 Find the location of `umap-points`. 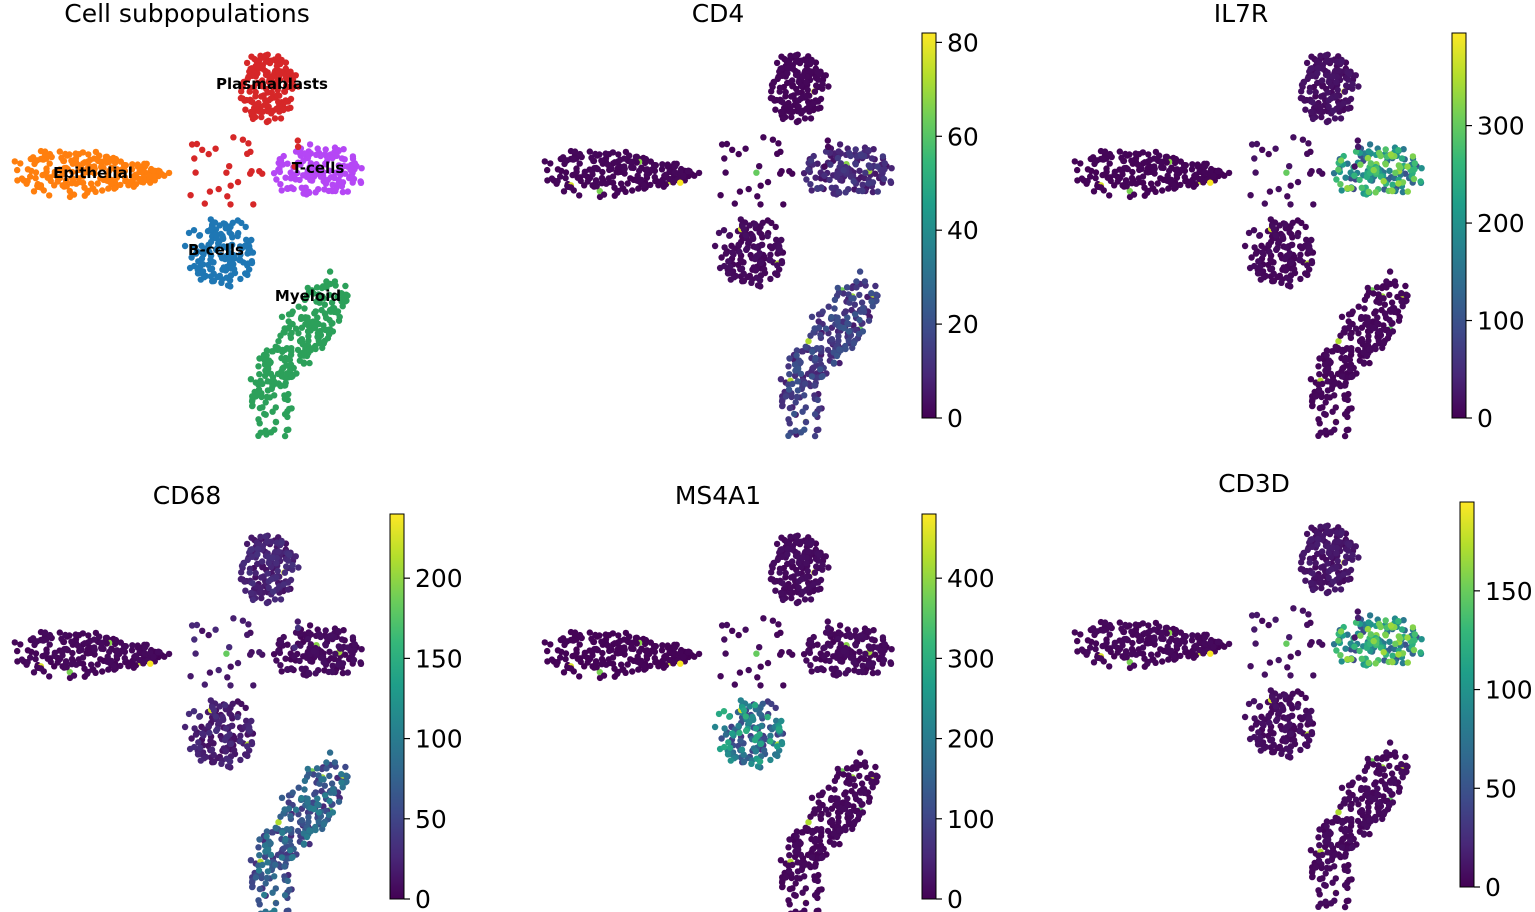

umap-points is located at coordinates (718, 722).